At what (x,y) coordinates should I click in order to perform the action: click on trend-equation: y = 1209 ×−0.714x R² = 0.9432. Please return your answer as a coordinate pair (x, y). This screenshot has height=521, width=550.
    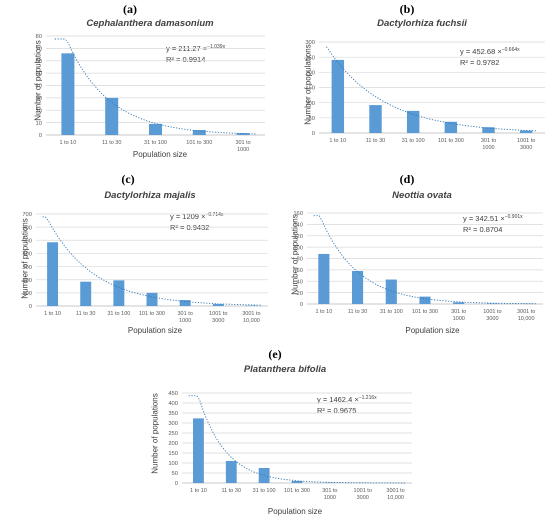
    Looking at the image, I should click on (196, 221).